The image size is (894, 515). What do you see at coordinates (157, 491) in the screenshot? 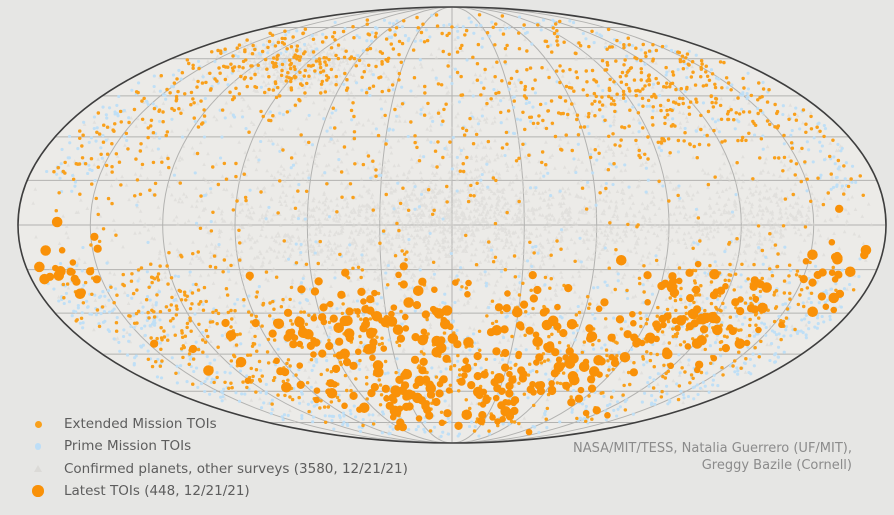
I see `legend-label: Latest TOIs (448, 12/21/21)` at bounding box center [157, 491].